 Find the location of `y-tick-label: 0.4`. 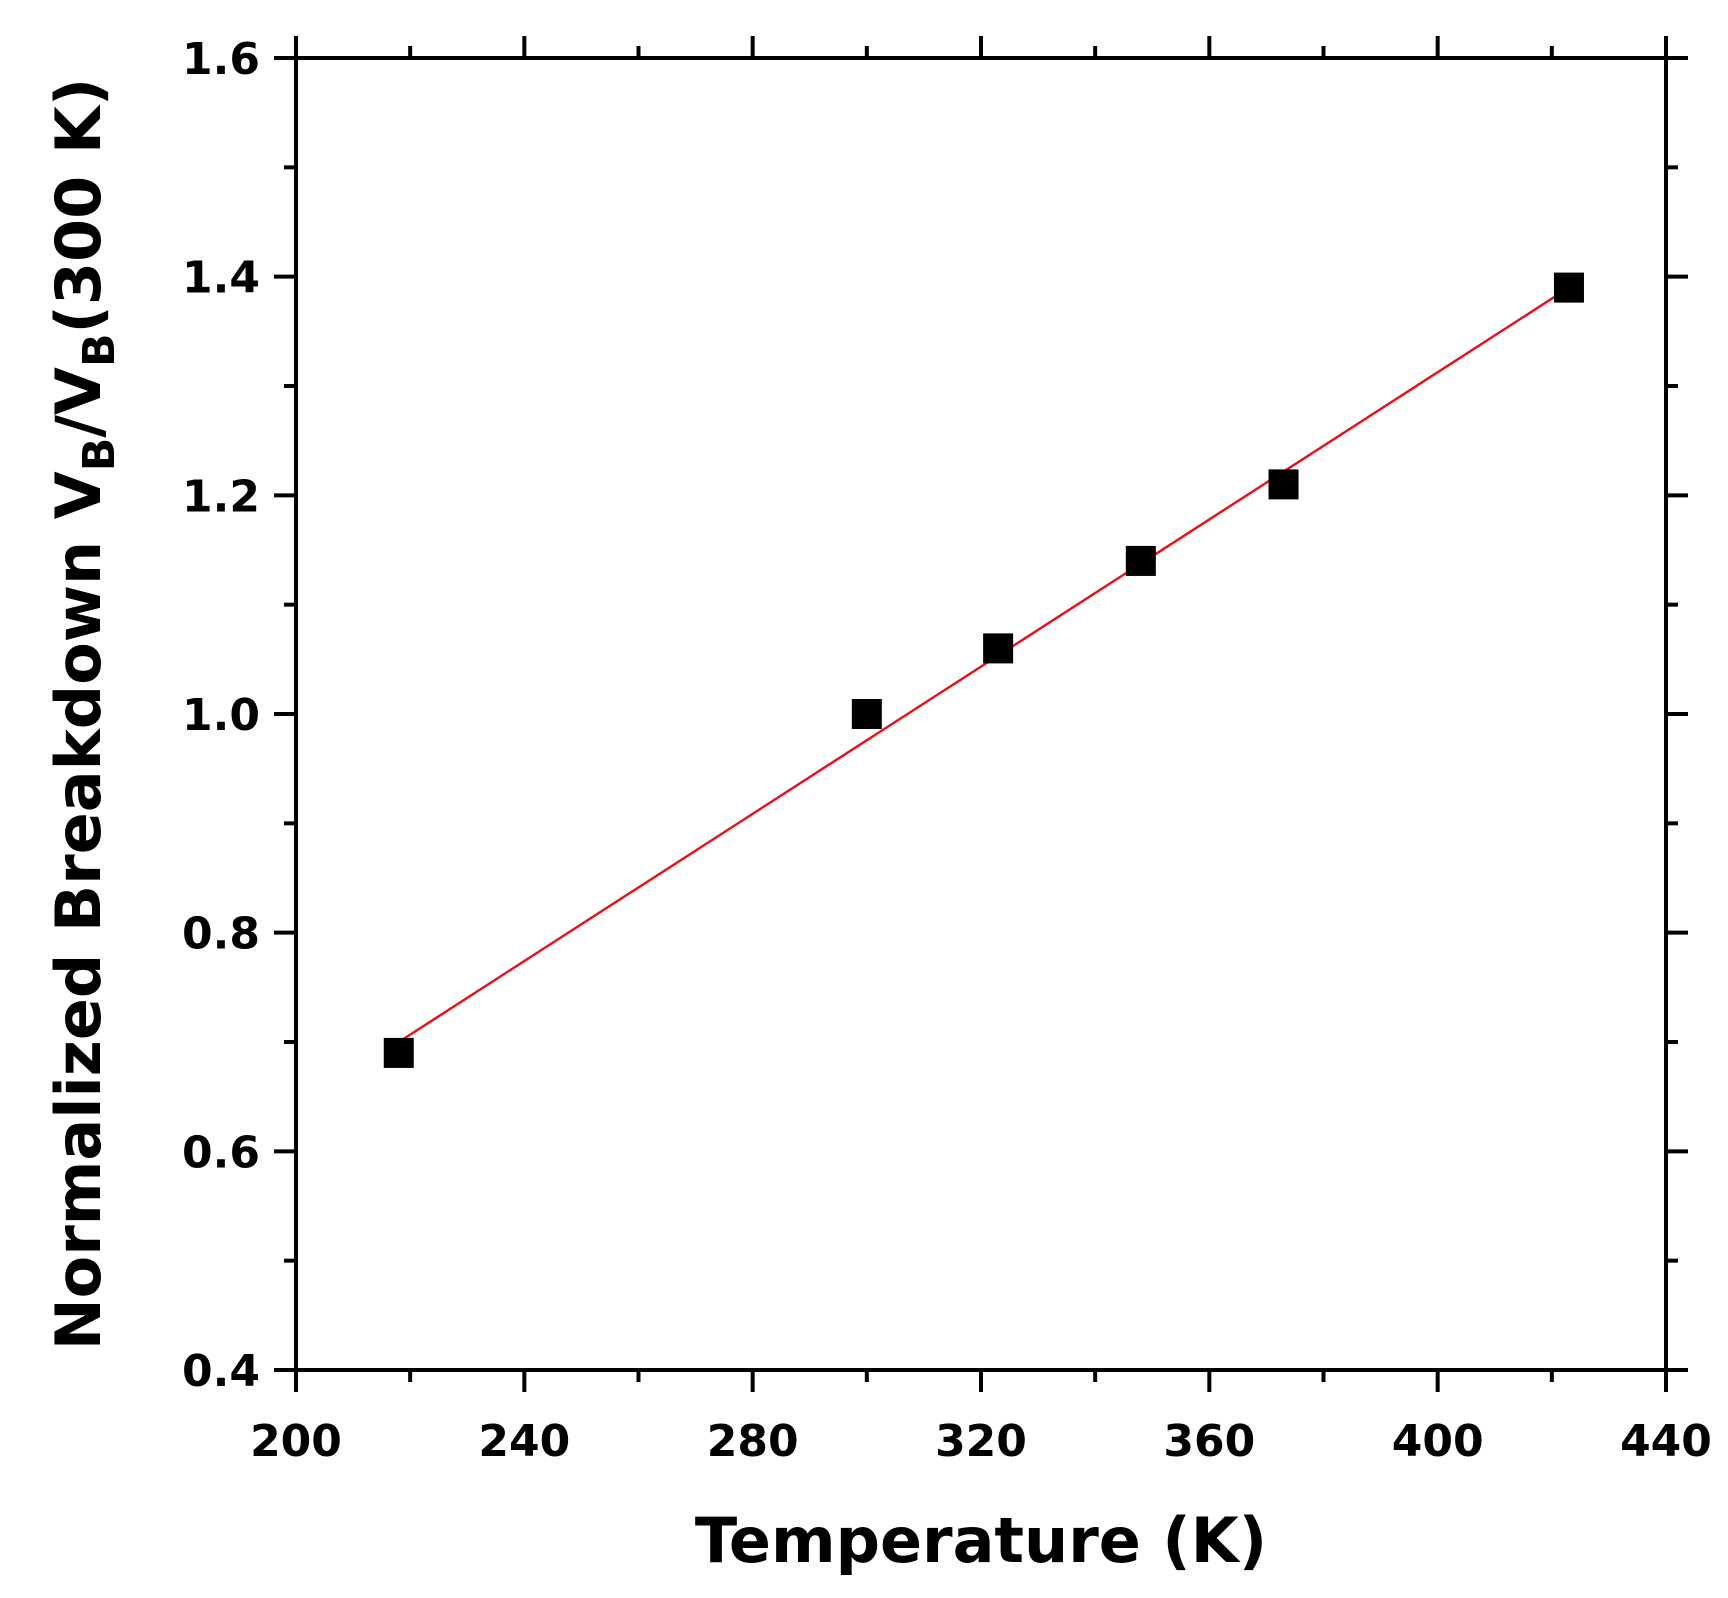

y-tick-label: 0.4 is located at coordinates (221, 1371).